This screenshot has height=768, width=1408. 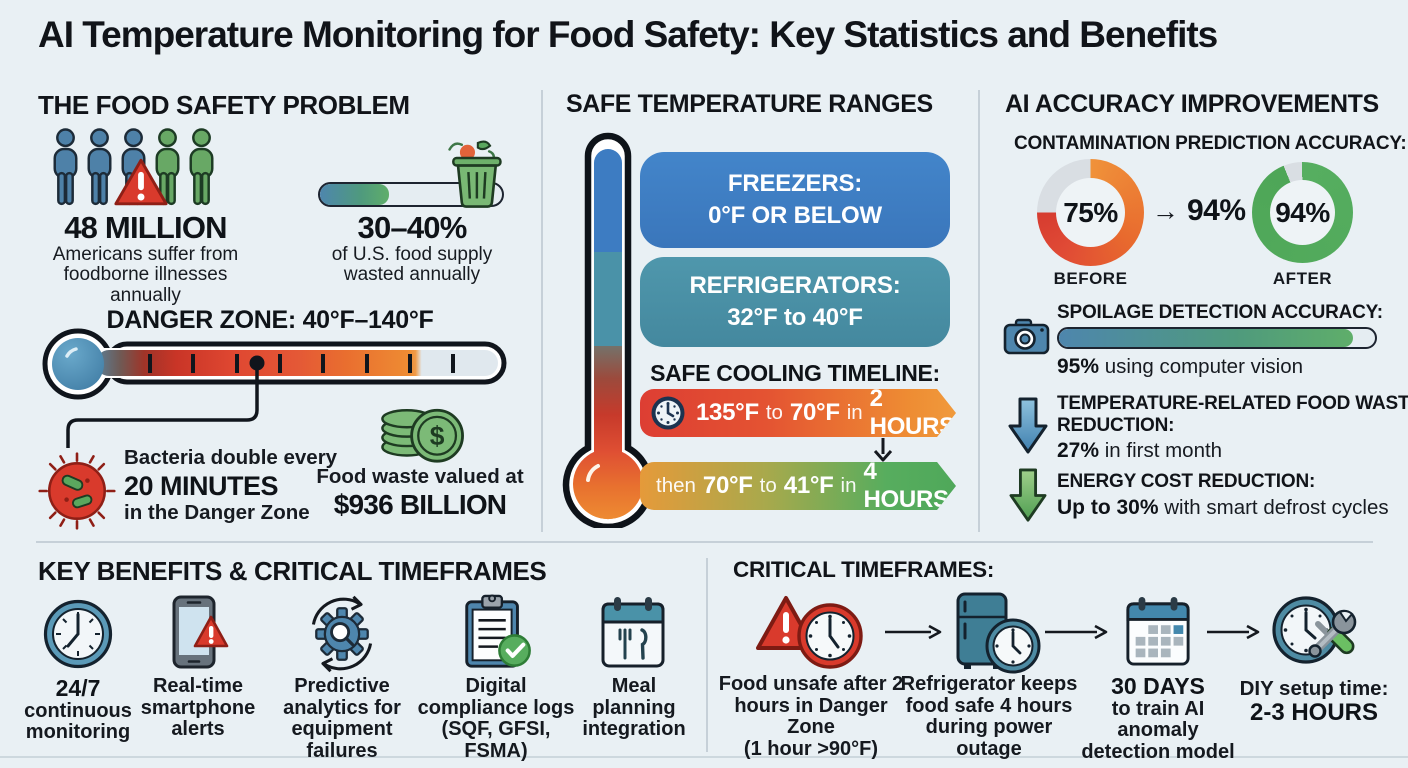 I want to click on banner-line: 32°F to 40°F, so click(x=795, y=317).